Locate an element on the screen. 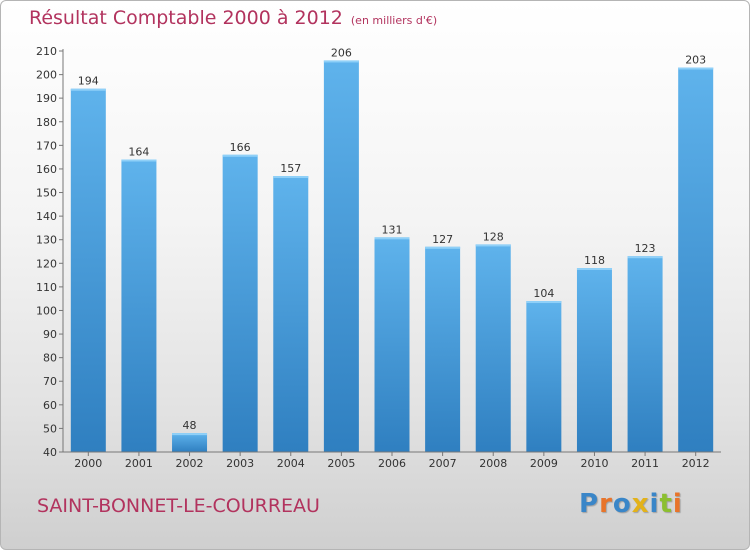  logo-letter: P is located at coordinates (589, 504).